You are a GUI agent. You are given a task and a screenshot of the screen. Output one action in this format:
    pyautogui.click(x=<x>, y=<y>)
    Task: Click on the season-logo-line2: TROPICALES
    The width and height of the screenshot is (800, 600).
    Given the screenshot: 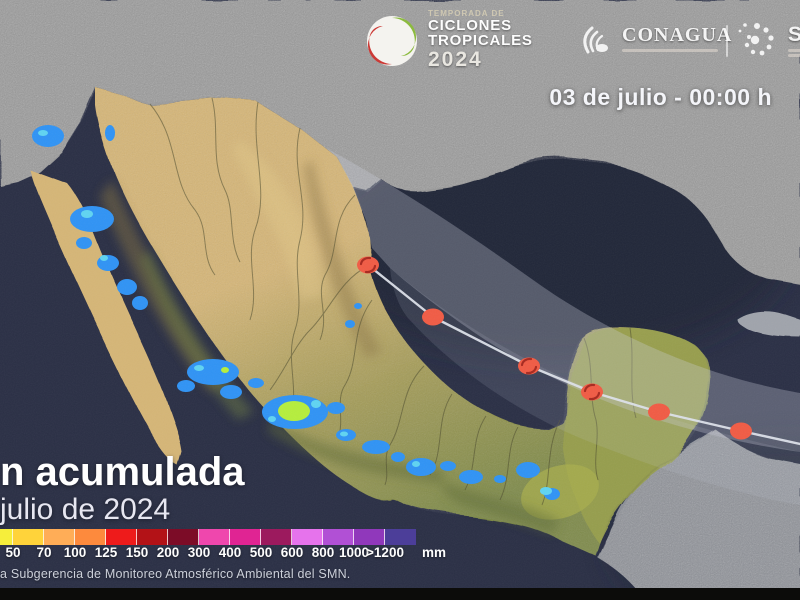 What is the action you would take?
    pyautogui.click(x=480, y=41)
    